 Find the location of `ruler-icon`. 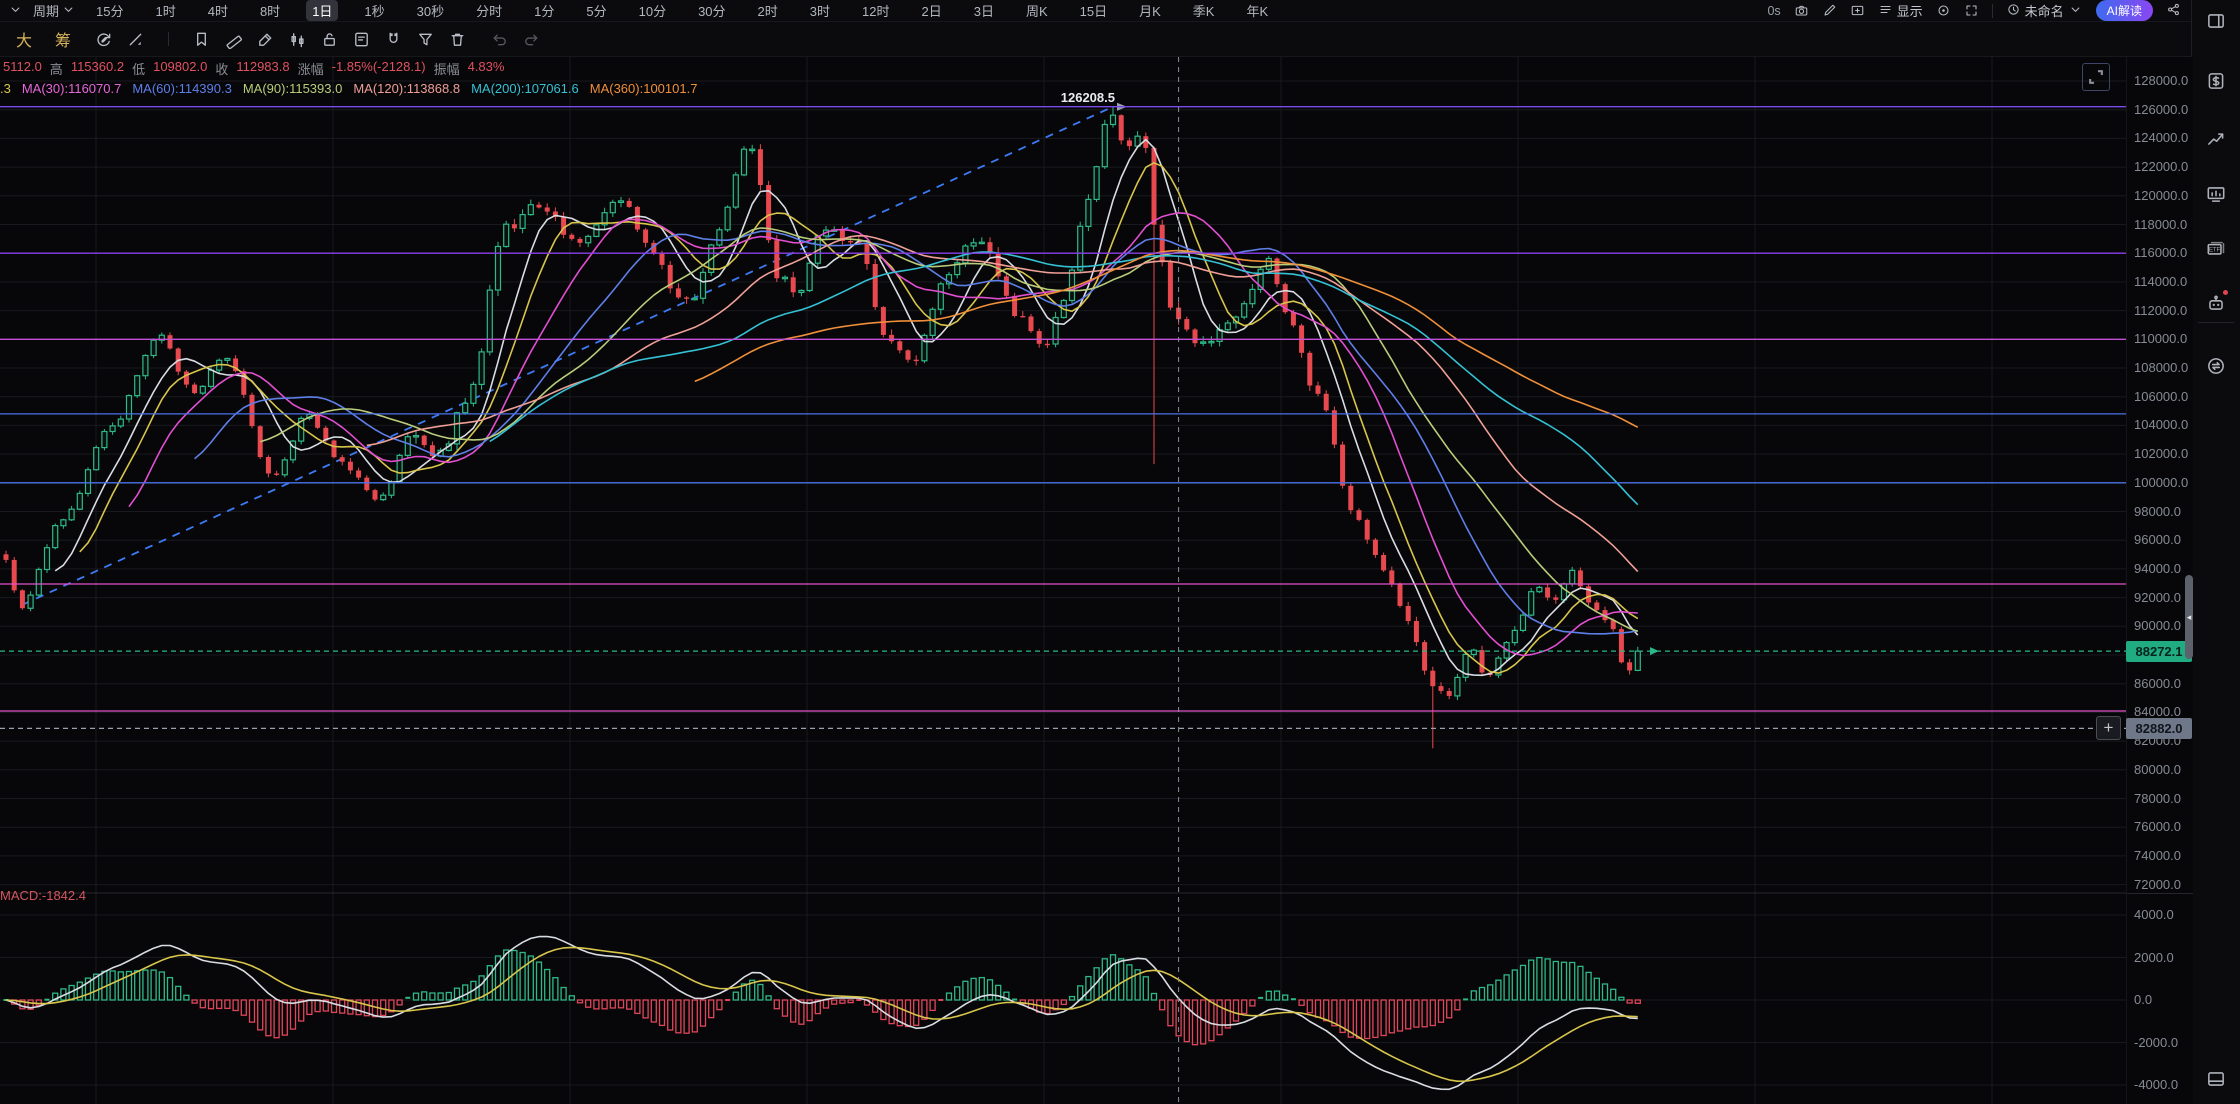

ruler-icon is located at coordinates (233, 39).